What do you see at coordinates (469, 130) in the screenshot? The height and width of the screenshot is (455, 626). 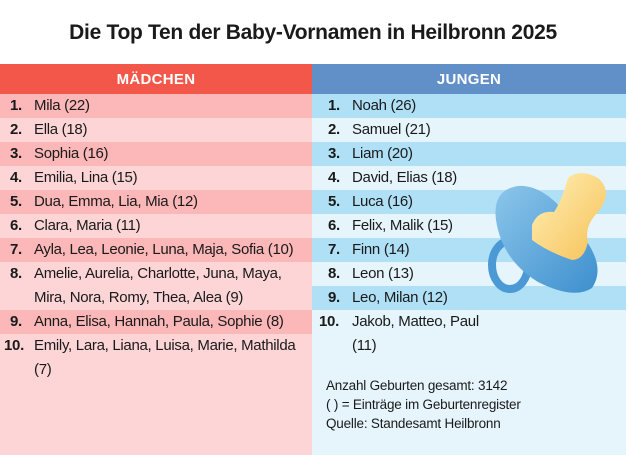 I see `list-item: 2. Samuel (21)` at bounding box center [469, 130].